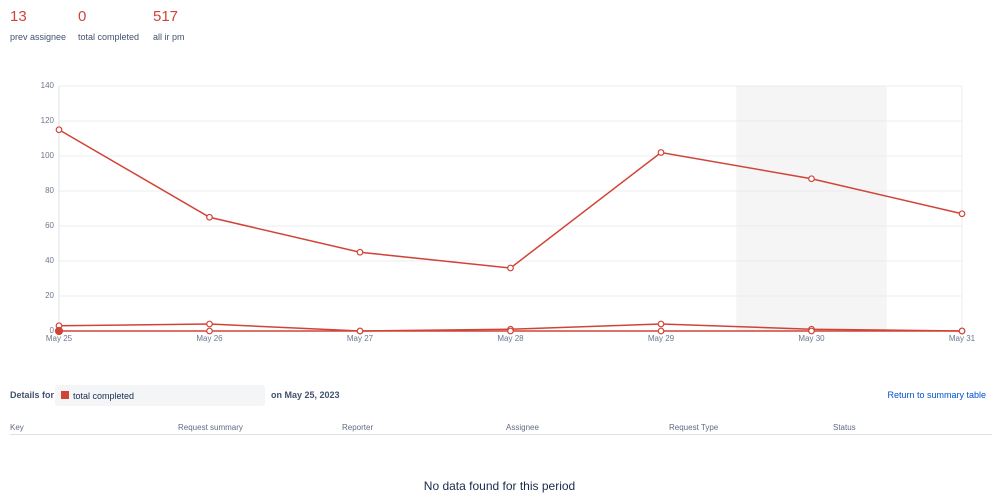 The width and height of the screenshot is (999, 500). I want to click on y-tick-label: 80, so click(49, 190).